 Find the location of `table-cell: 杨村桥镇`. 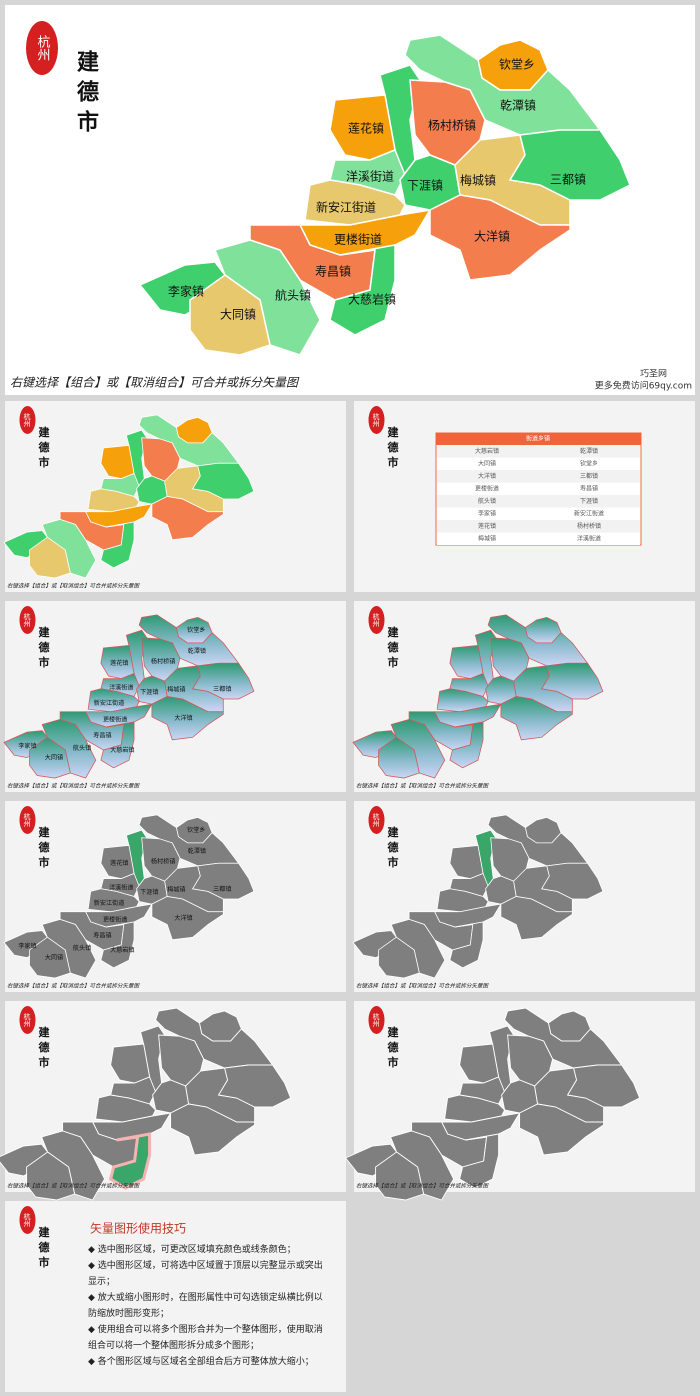

table-cell: 杨村桥镇 is located at coordinates (589, 526).